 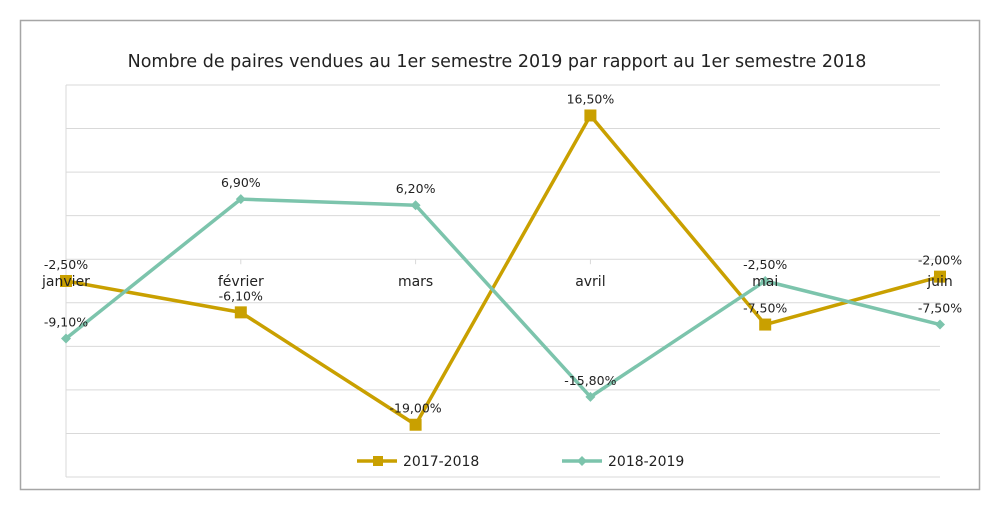 What do you see at coordinates (415, 282) in the screenshot?
I see `x-tick-label: mars` at bounding box center [415, 282].